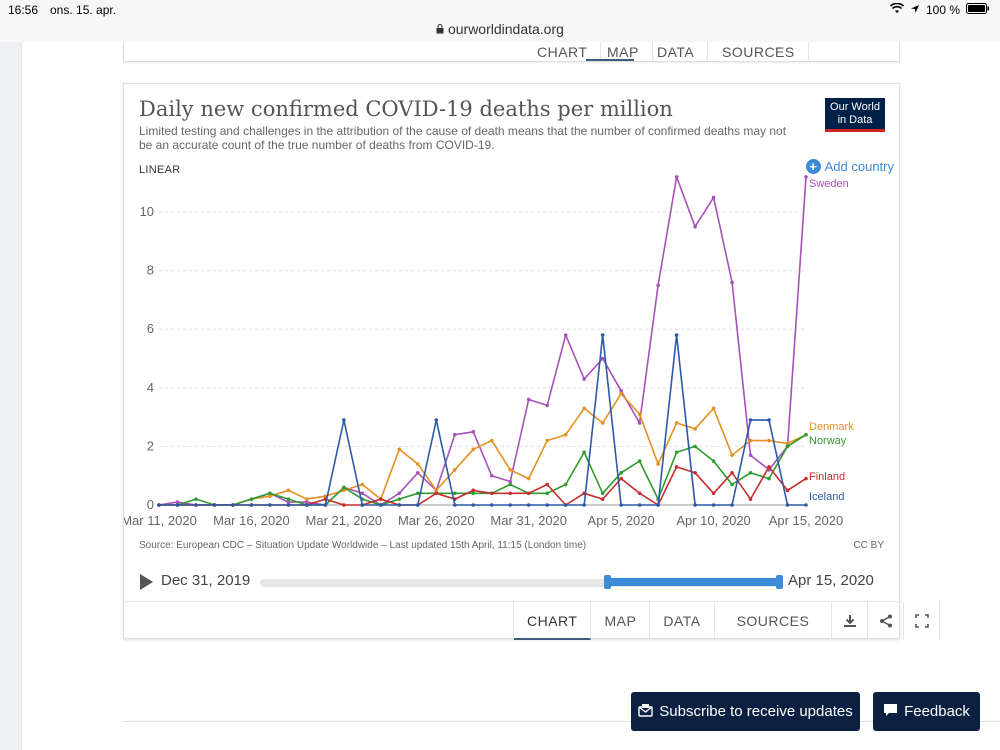  I want to click on add-country-button: + Add country, so click(849, 166).